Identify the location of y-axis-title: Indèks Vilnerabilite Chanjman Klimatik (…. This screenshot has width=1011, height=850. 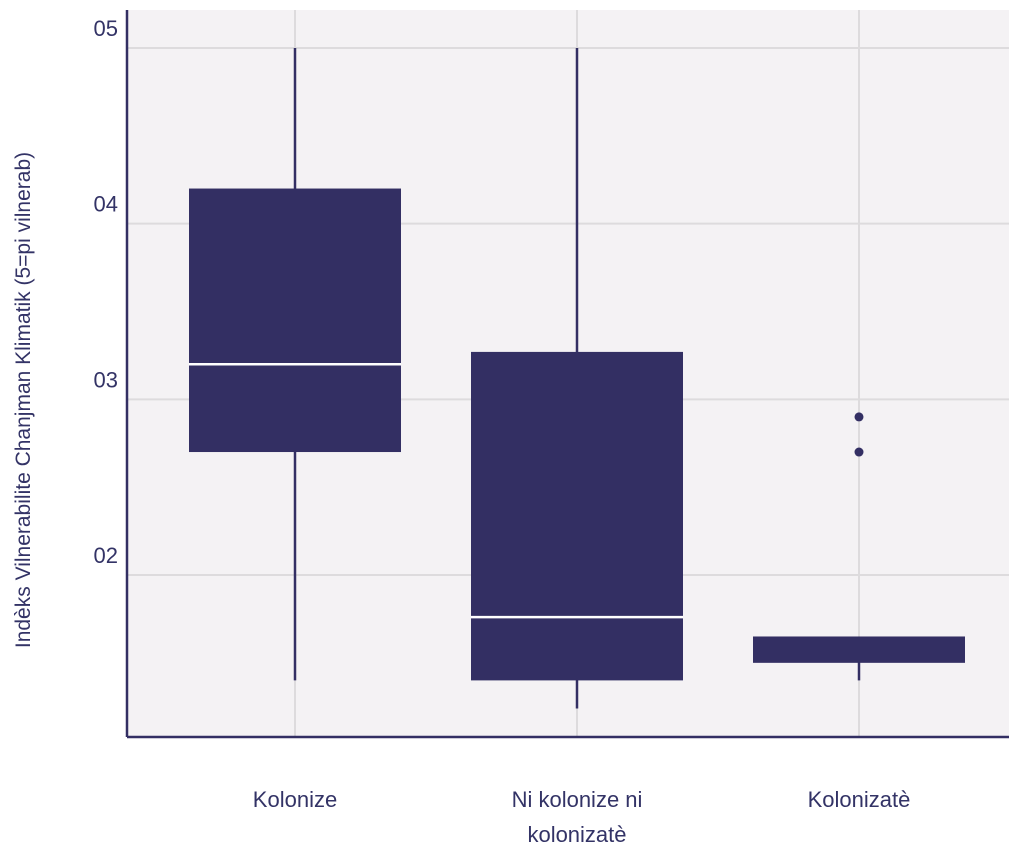
(23, 400).